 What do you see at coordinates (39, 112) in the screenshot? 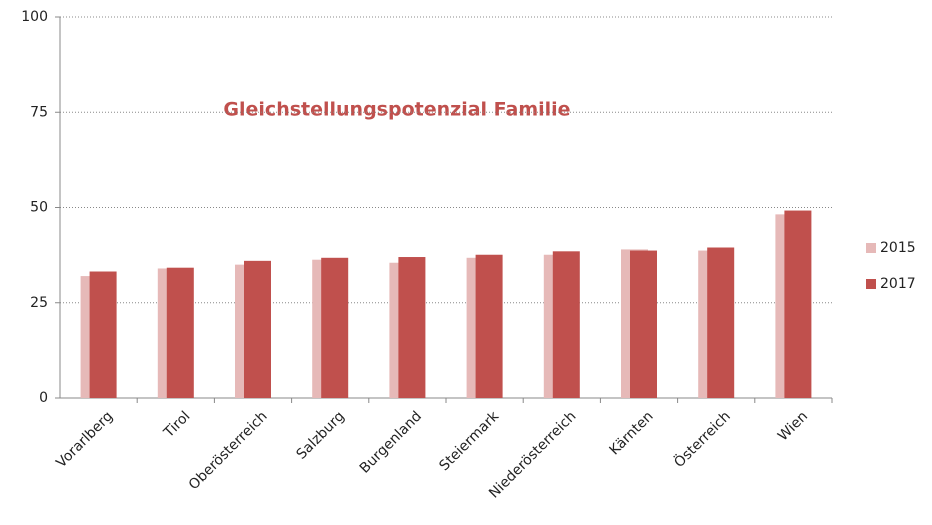
I see `y-tick-label: 75` at bounding box center [39, 112].